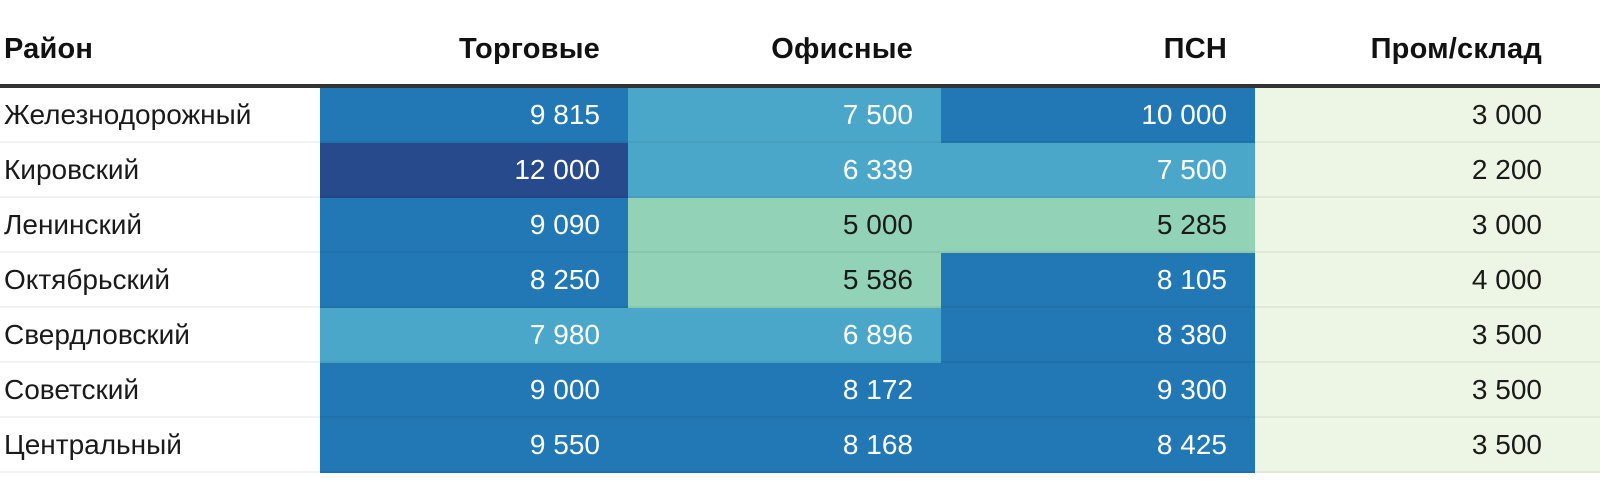 The height and width of the screenshot is (498, 1600). I want to click on value-cell: 5 586, so click(784, 280).